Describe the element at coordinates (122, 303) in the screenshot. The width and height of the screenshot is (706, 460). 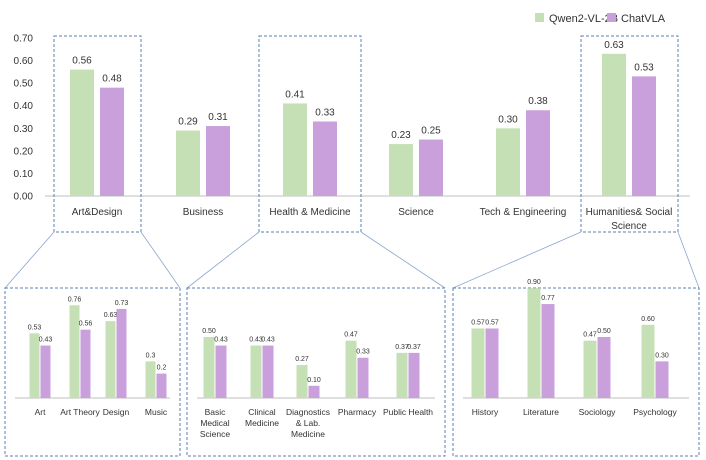
I see `data-label: 0.73` at that location.